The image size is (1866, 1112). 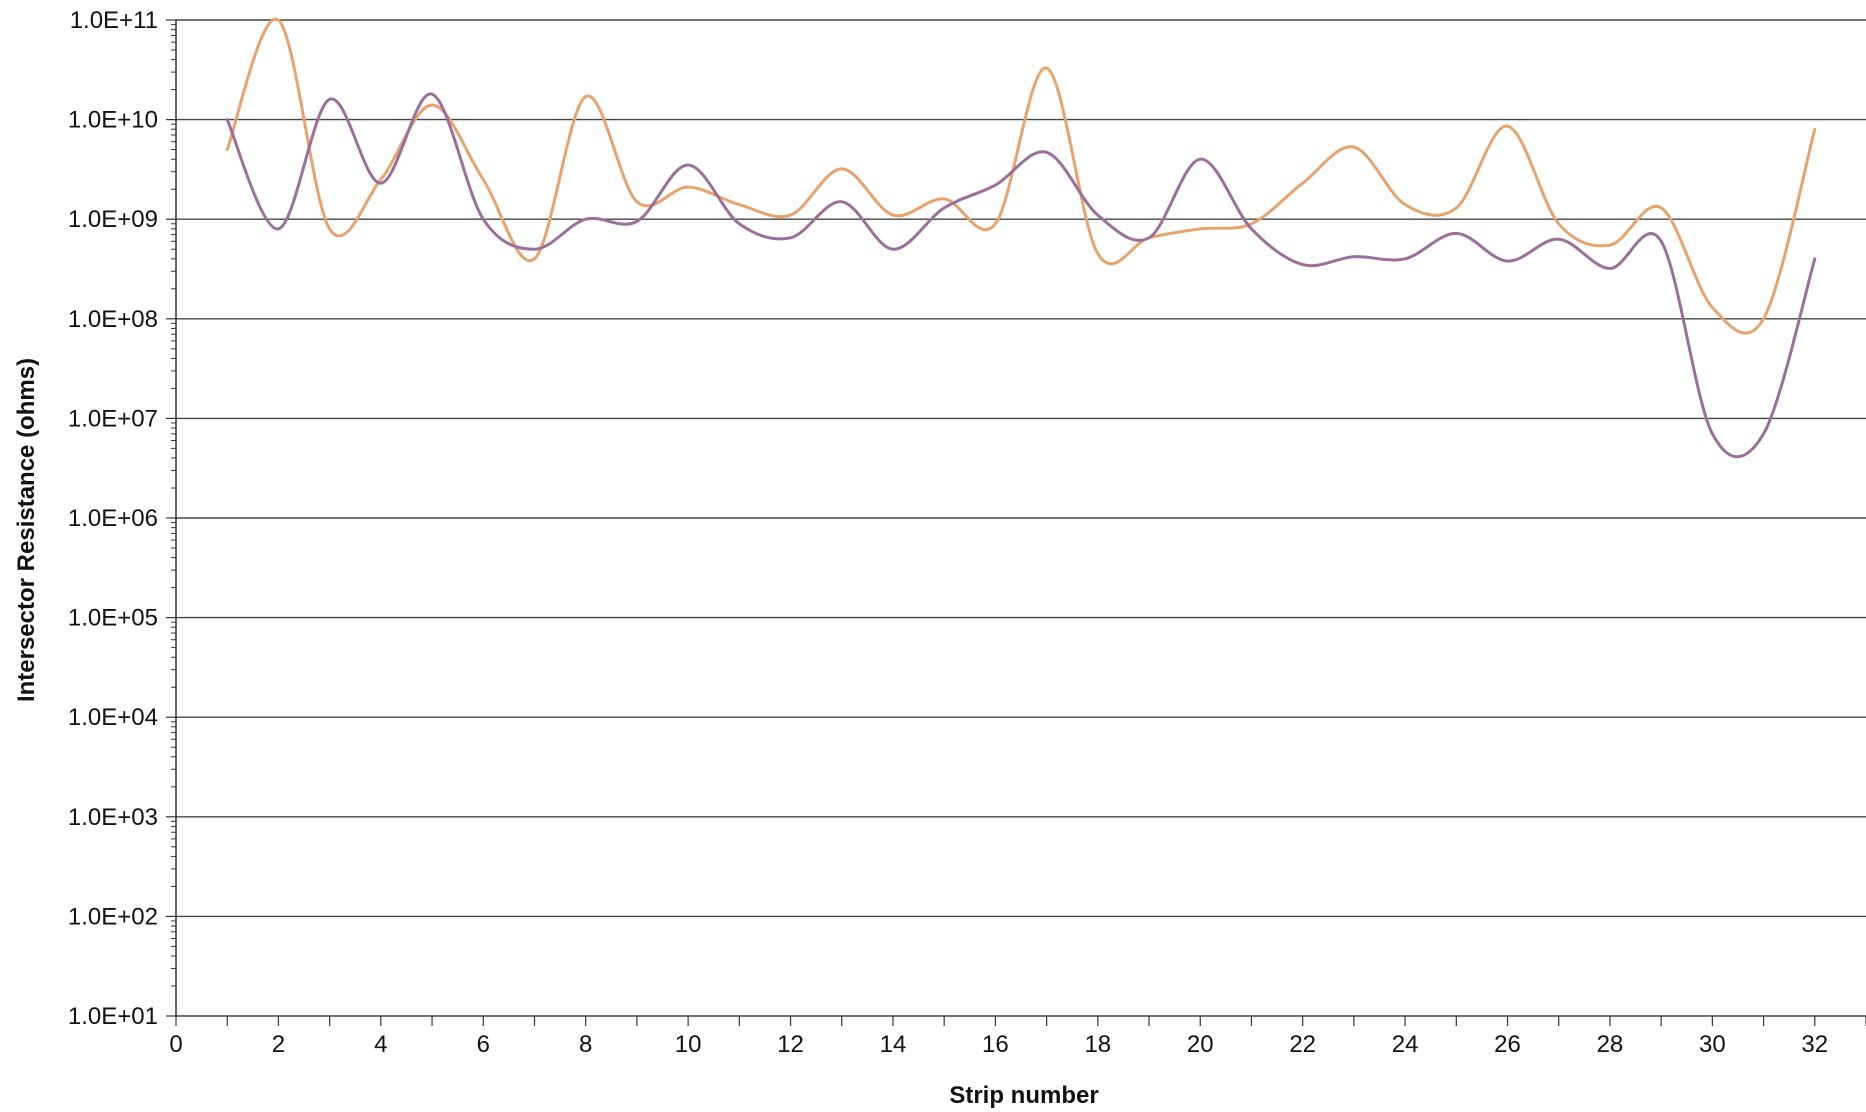 What do you see at coordinates (585, 1044) in the screenshot?
I see `x-tick-label: 8` at bounding box center [585, 1044].